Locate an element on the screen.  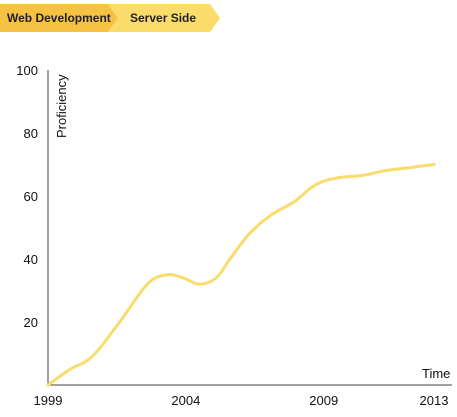
y-tick-label: 40 is located at coordinates (31, 259).